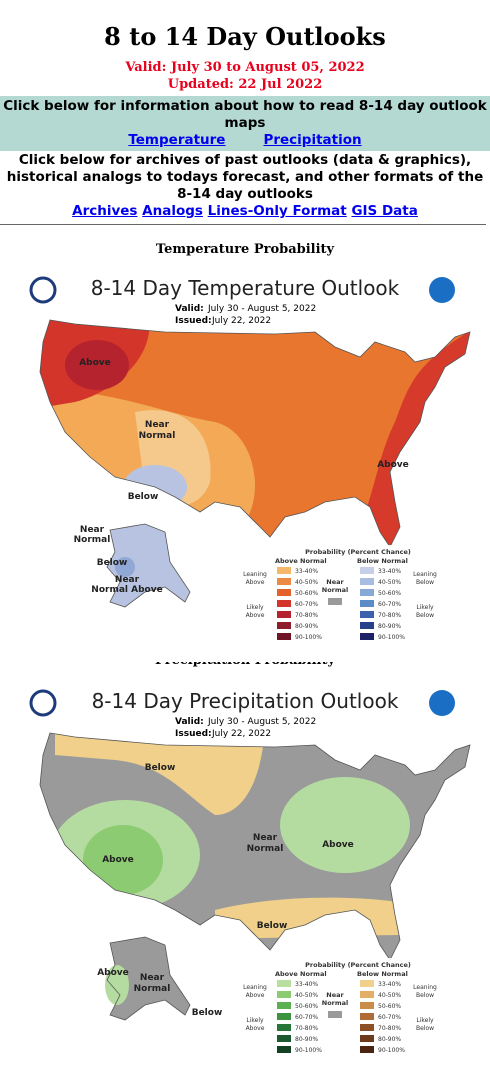 Image resolution: width=490 pixels, height=1080 pixels. Describe the element at coordinates (172, 211) in the screenshot. I see `analogs-link: Analogs` at that location.